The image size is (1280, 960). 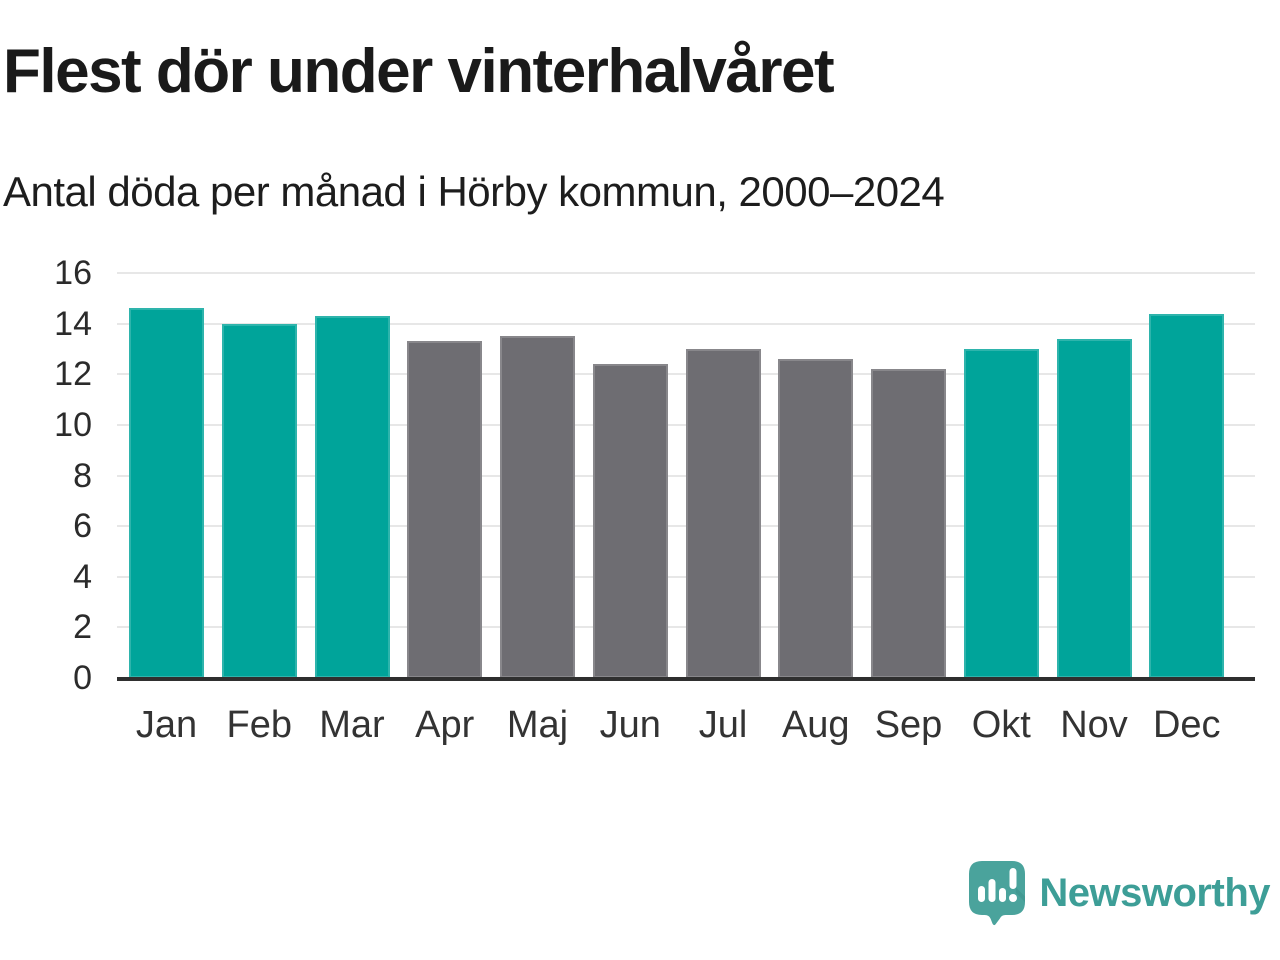 What do you see at coordinates (1094, 508) in the screenshot?
I see `bar-nov` at bounding box center [1094, 508].